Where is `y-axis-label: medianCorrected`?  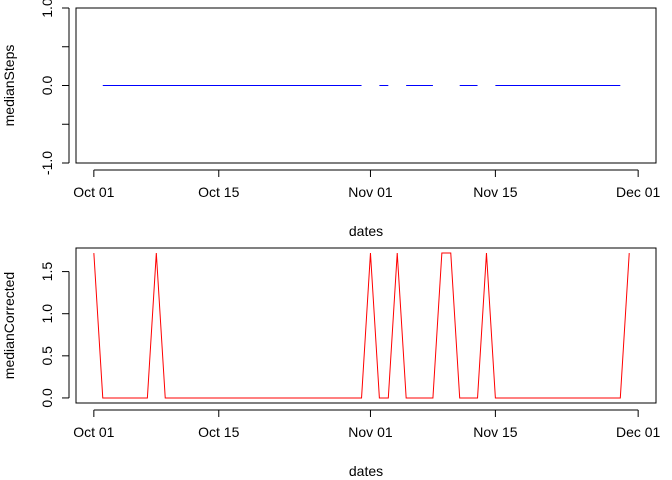 y-axis-label: medianCorrected is located at coordinates (9, 325).